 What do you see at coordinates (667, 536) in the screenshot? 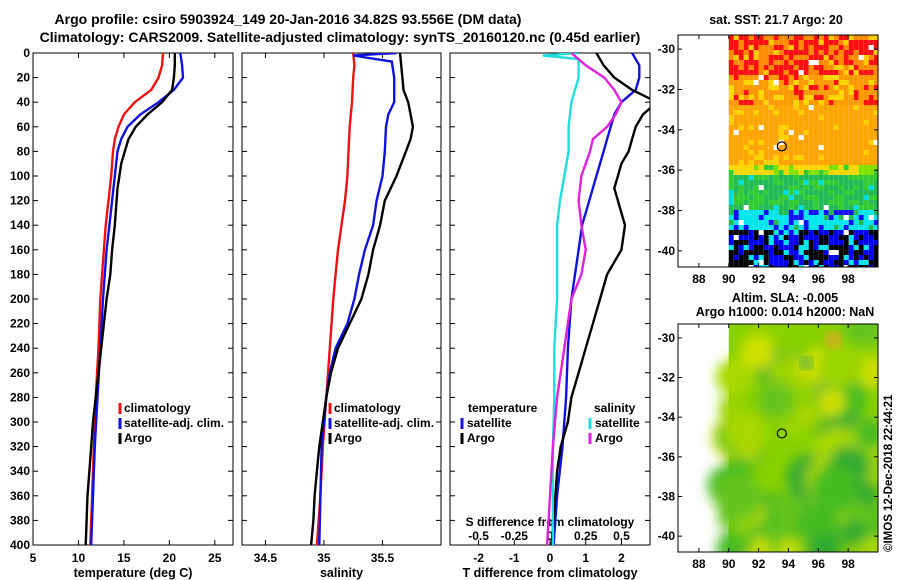
I see `y-tick-label: -40` at bounding box center [667, 536].